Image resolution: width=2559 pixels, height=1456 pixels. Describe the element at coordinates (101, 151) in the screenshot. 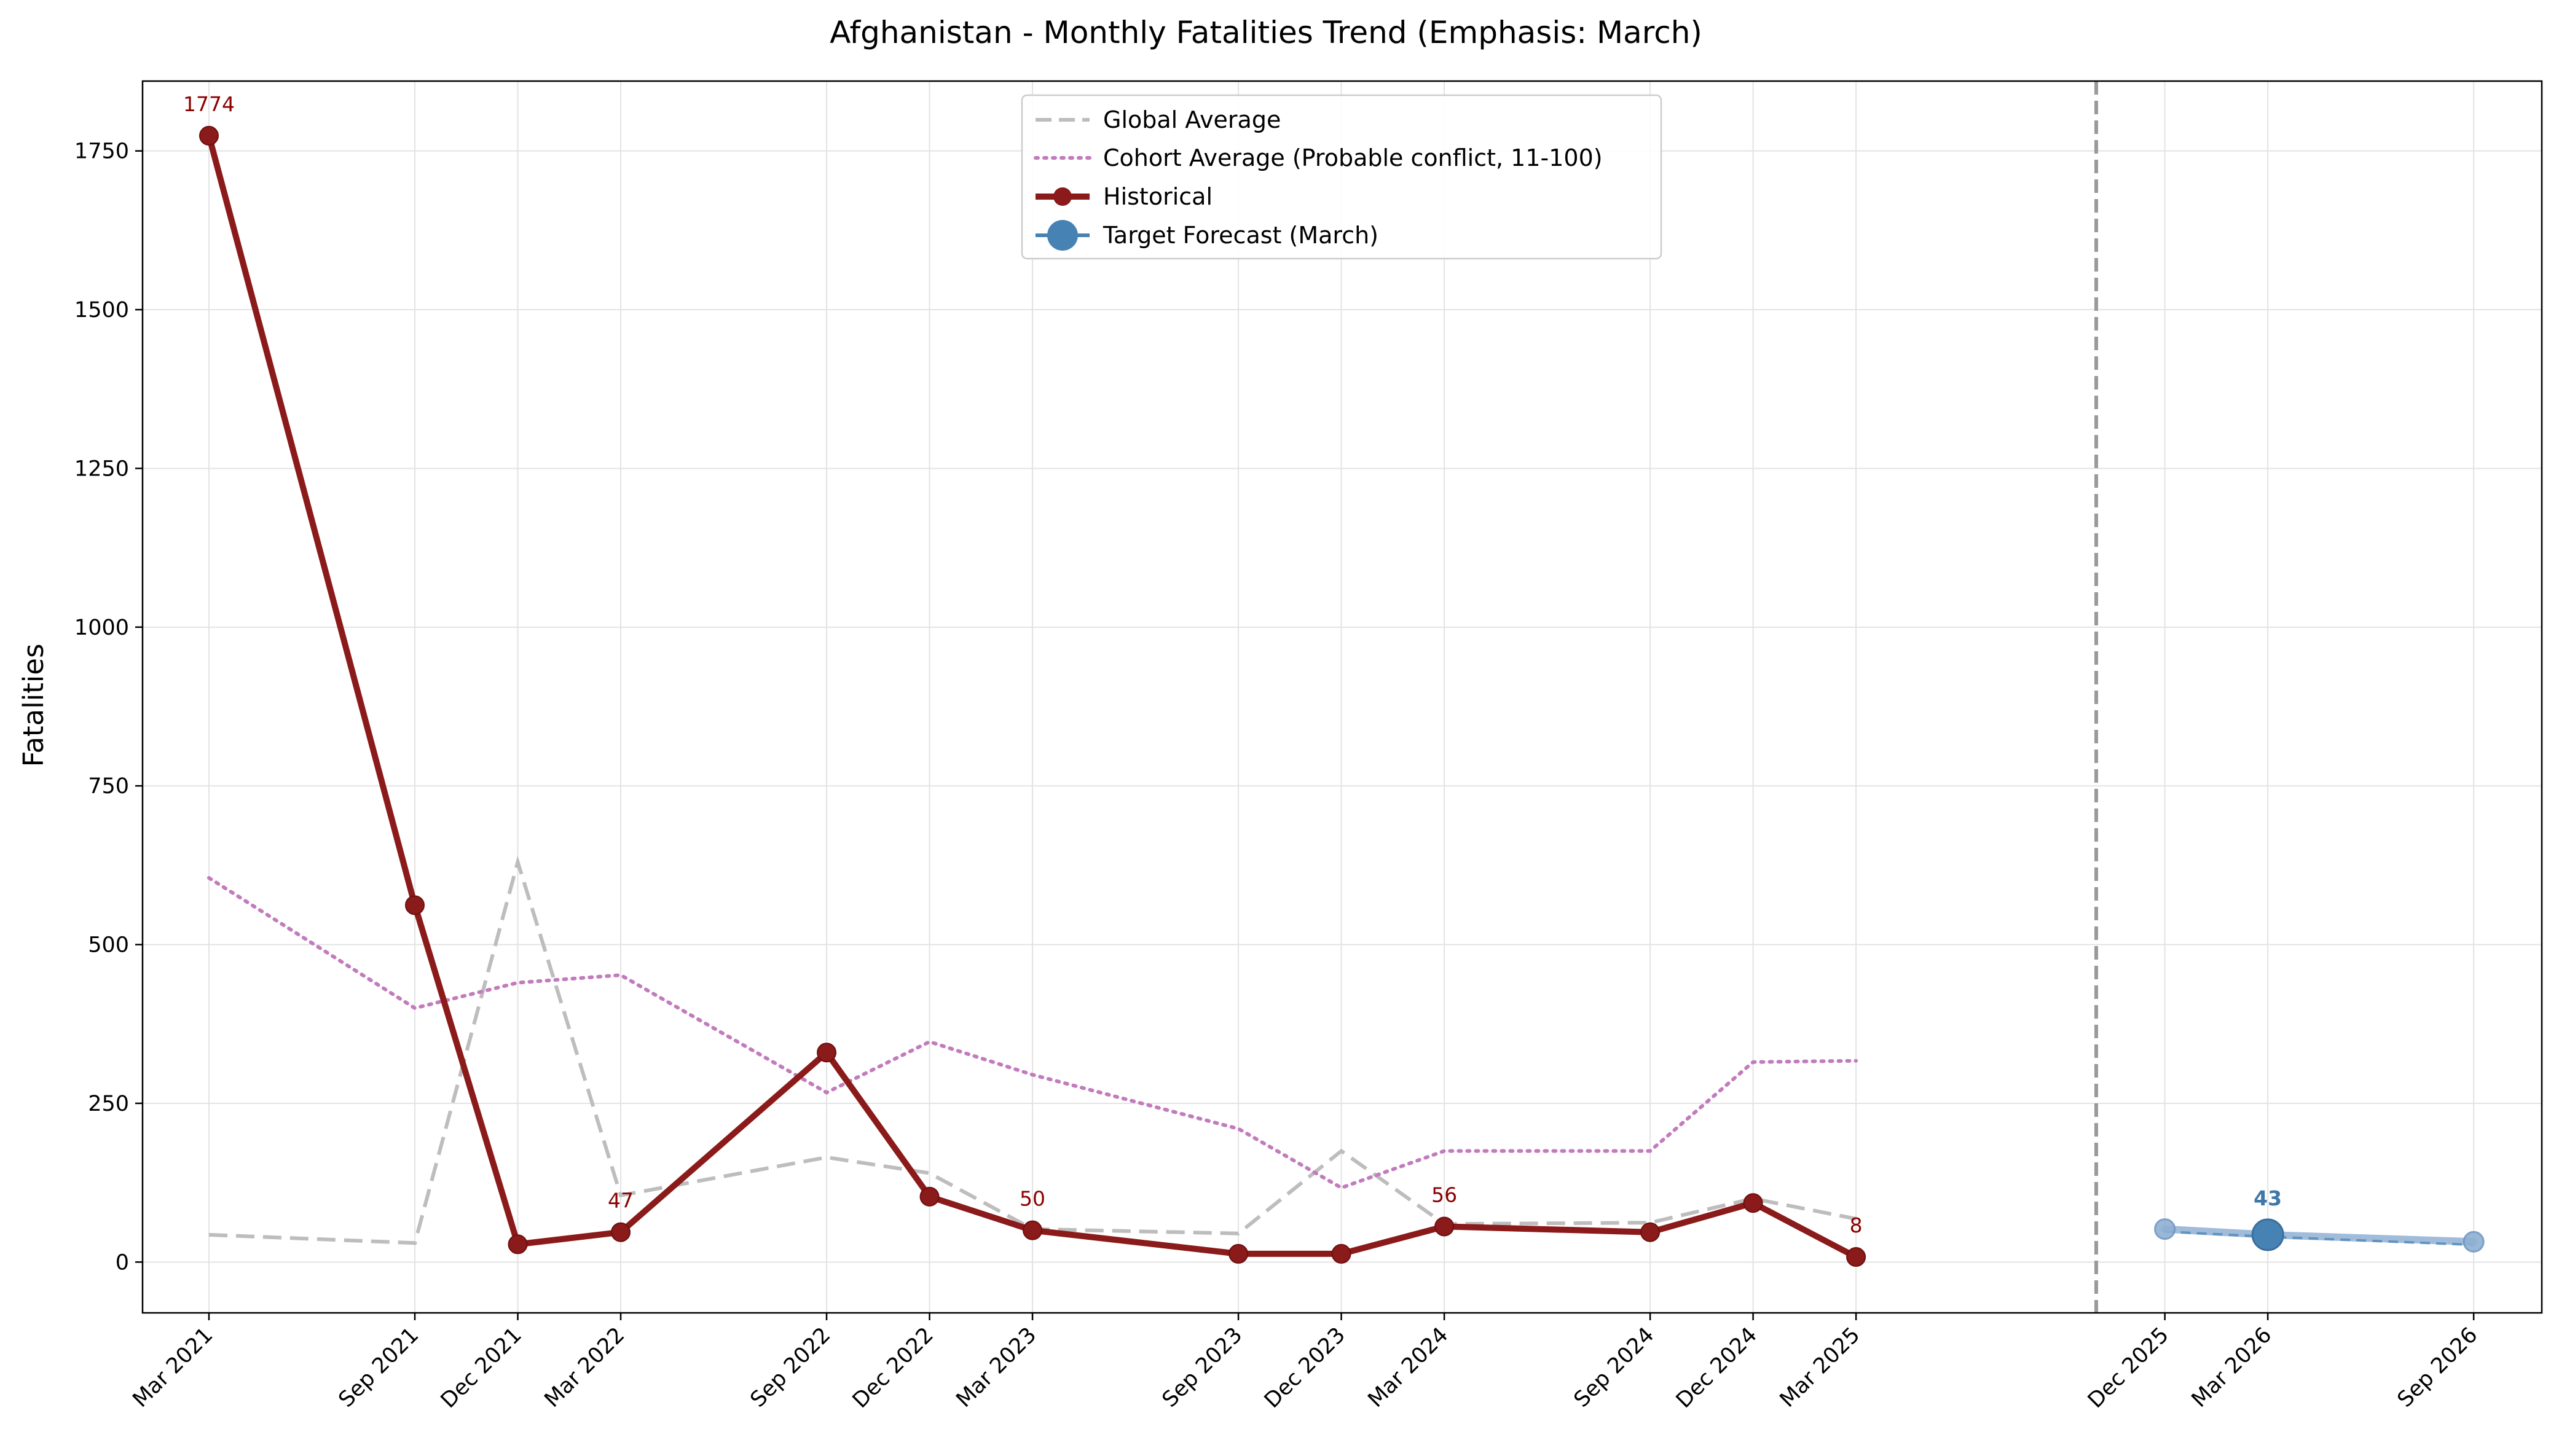

I see `y-tick-label: 1750` at that location.